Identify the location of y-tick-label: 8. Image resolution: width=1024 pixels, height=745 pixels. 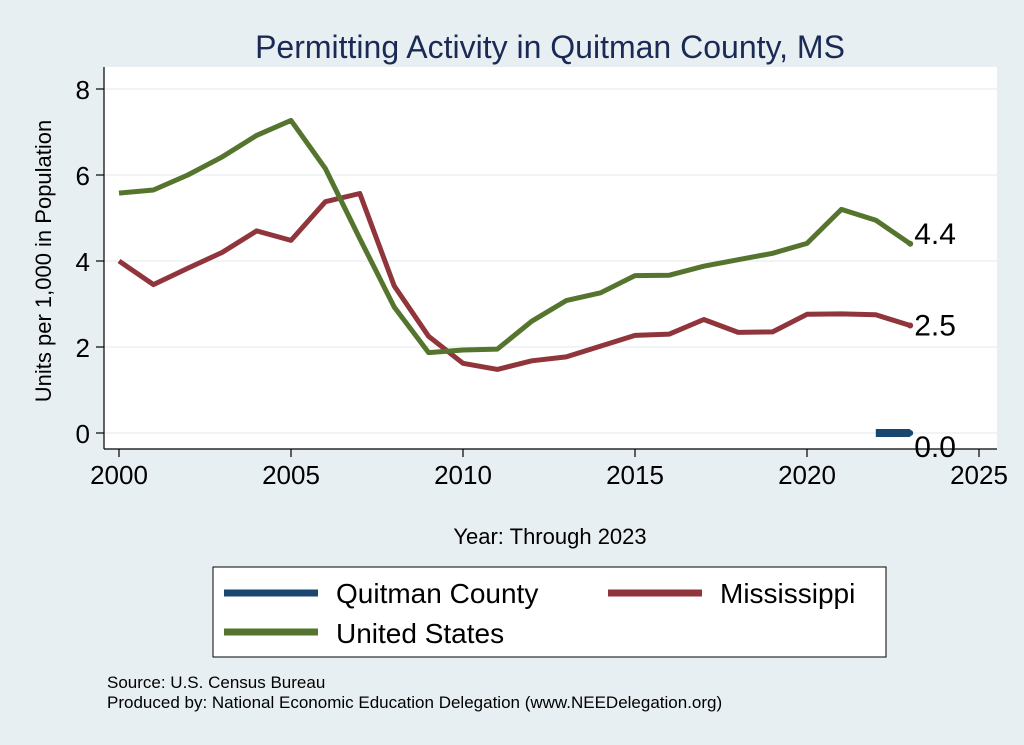
(83, 90).